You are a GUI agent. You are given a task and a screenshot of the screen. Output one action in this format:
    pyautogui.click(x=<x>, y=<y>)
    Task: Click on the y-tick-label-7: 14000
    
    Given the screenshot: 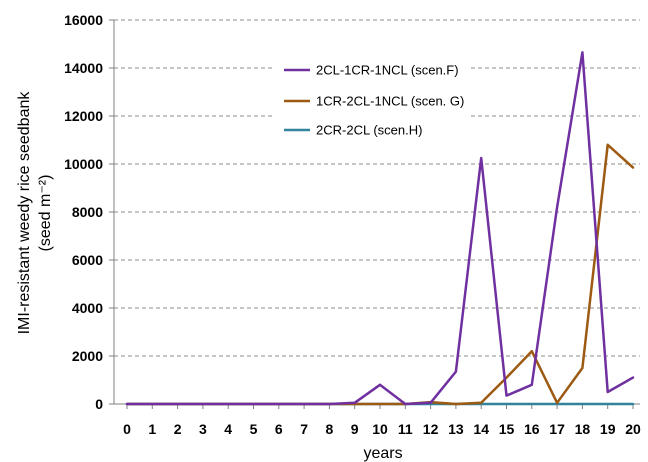 What is the action you would take?
    pyautogui.click(x=83, y=68)
    